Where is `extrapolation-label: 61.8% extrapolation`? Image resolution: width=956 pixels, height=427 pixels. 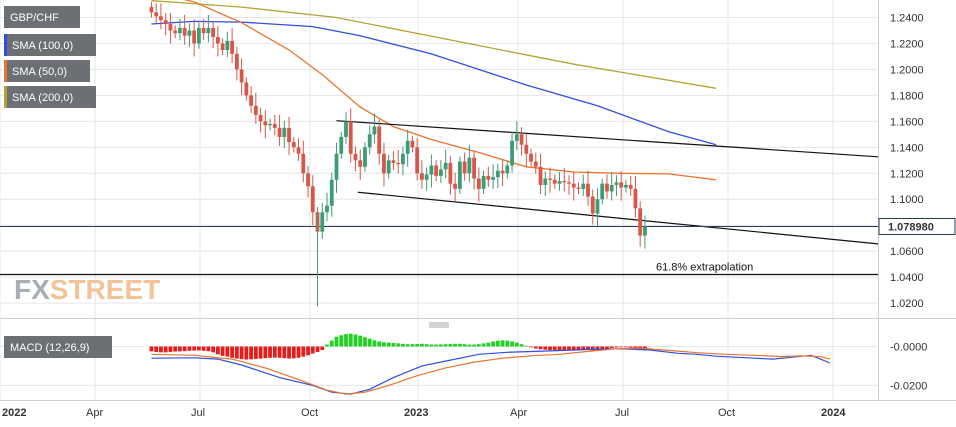 extrapolation-label: 61.8% extrapolation is located at coordinates (704, 268).